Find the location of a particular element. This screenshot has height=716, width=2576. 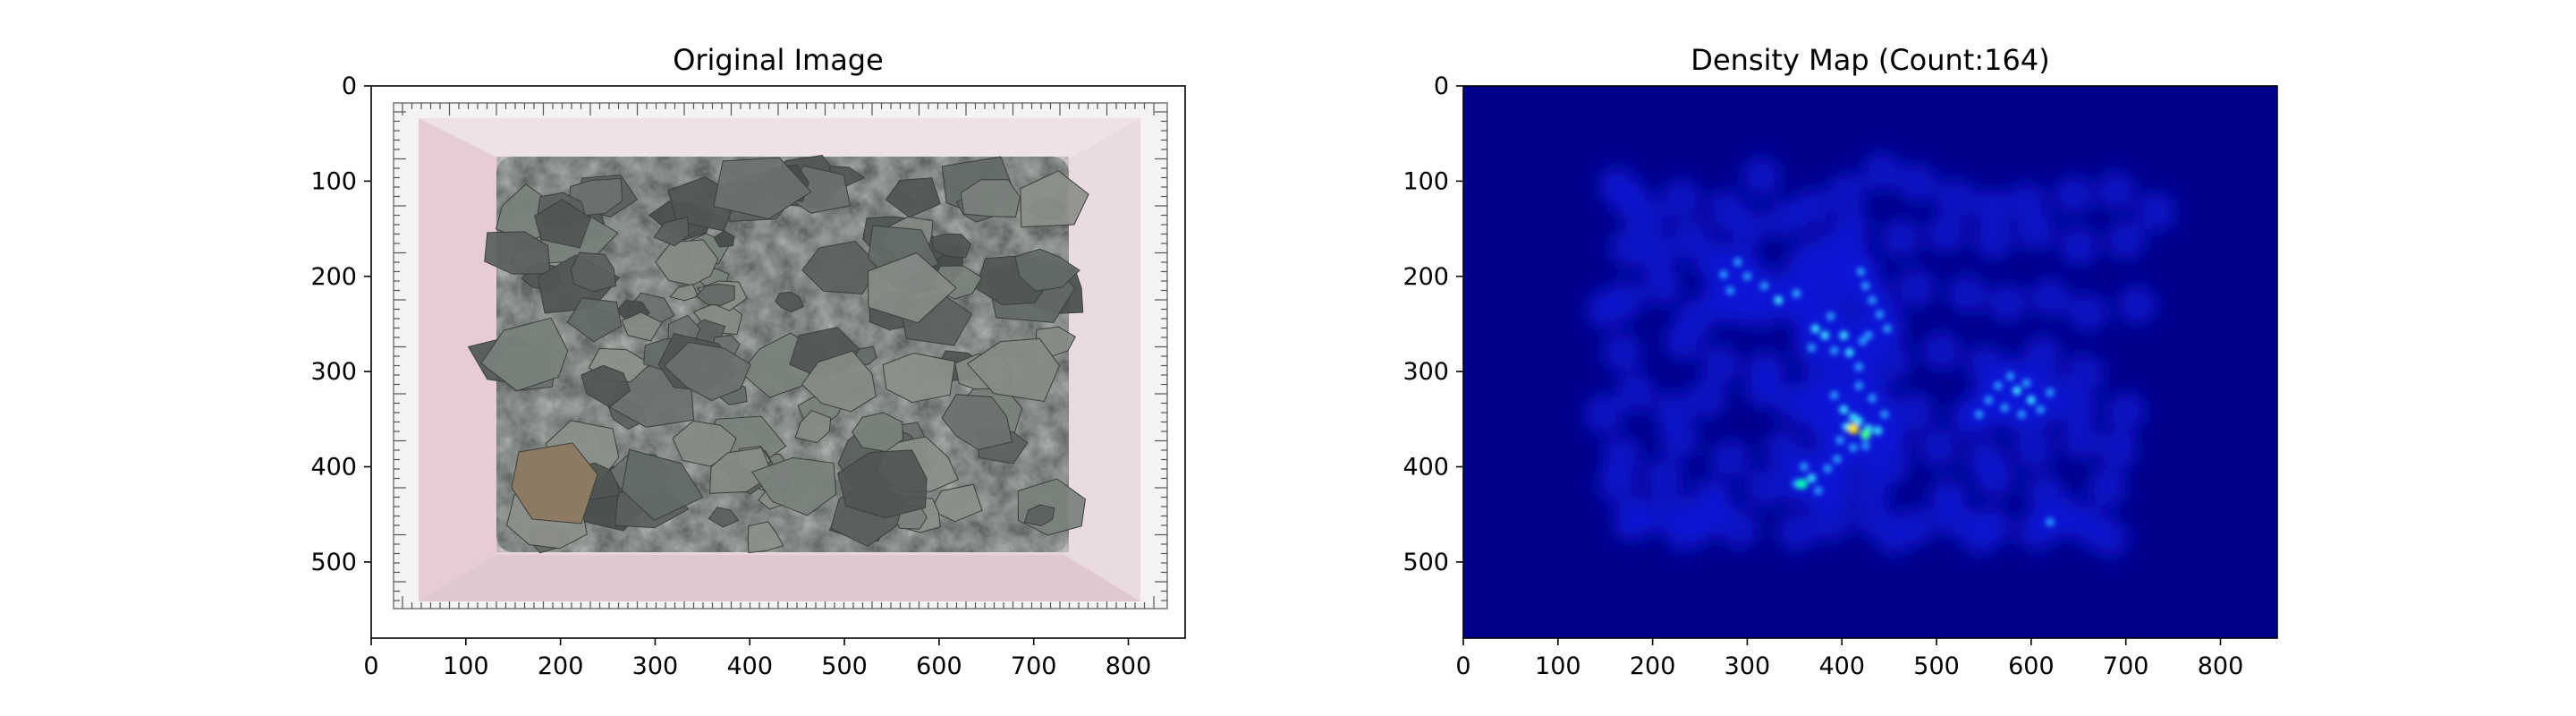

left-y-tick-label: 200 is located at coordinates (333, 277).